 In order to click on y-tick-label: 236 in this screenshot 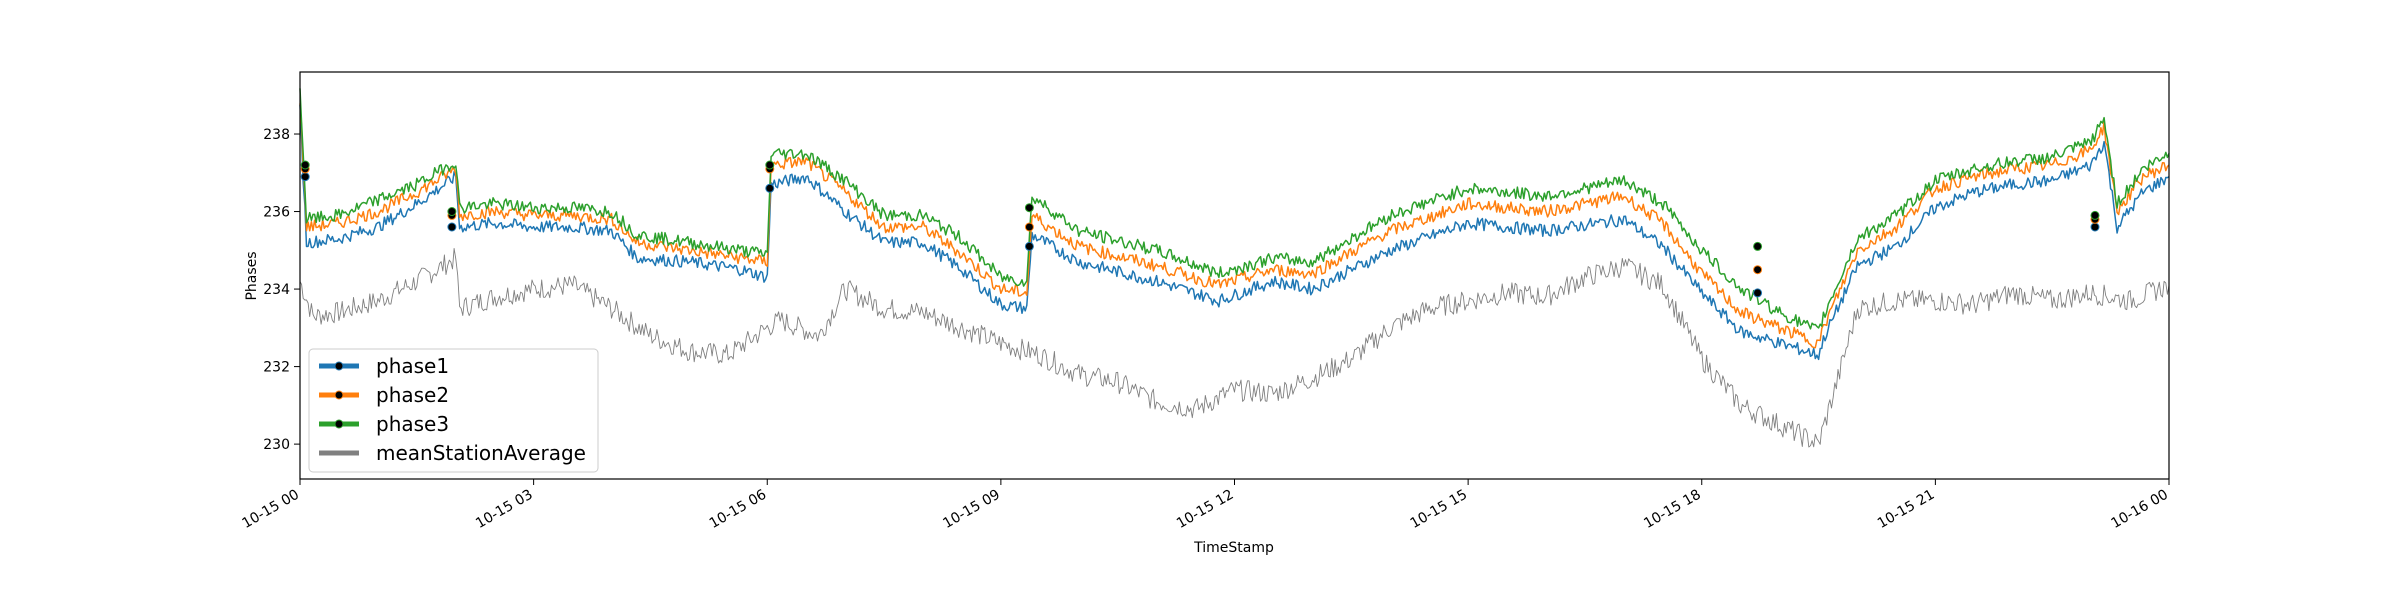, I will do `click(276, 213)`.